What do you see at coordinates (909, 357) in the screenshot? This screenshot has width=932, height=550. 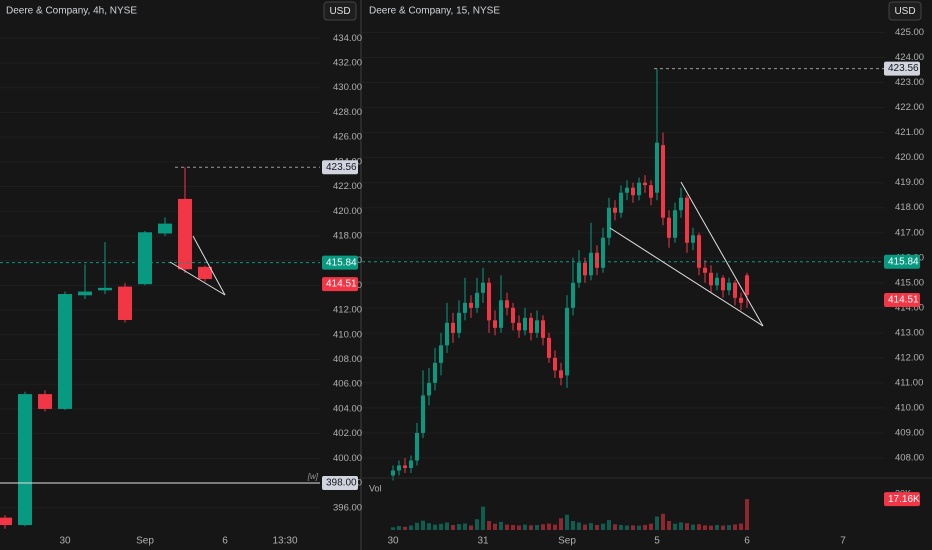 I see `y-tick-label: 412.00` at bounding box center [909, 357].